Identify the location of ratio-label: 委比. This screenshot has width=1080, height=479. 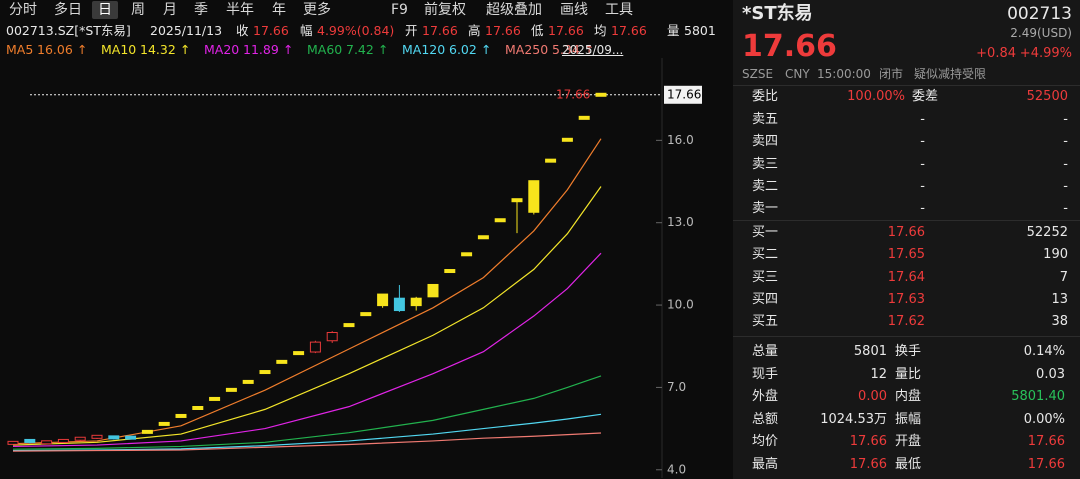
(765, 96).